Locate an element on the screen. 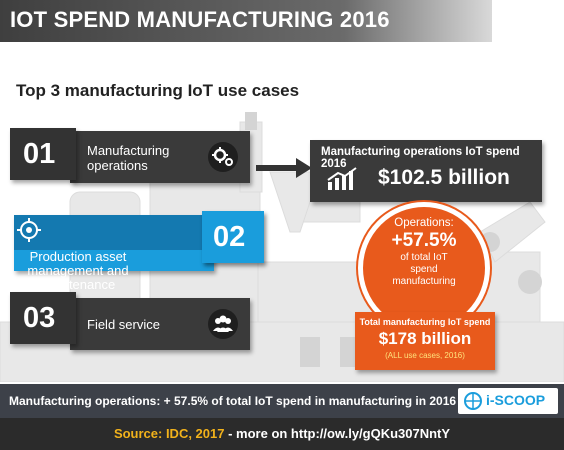 This screenshot has width=564, height=450. logo-text: i-SCOOP is located at coordinates (516, 400).